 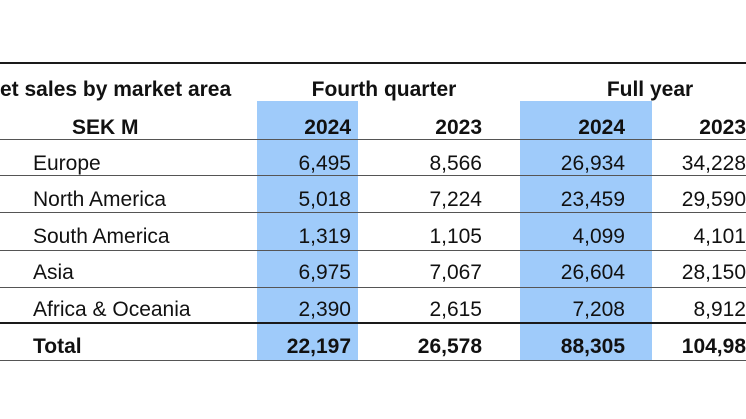 What do you see at coordinates (67, 163) in the screenshot?
I see `row-label: Europe` at bounding box center [67, 163].